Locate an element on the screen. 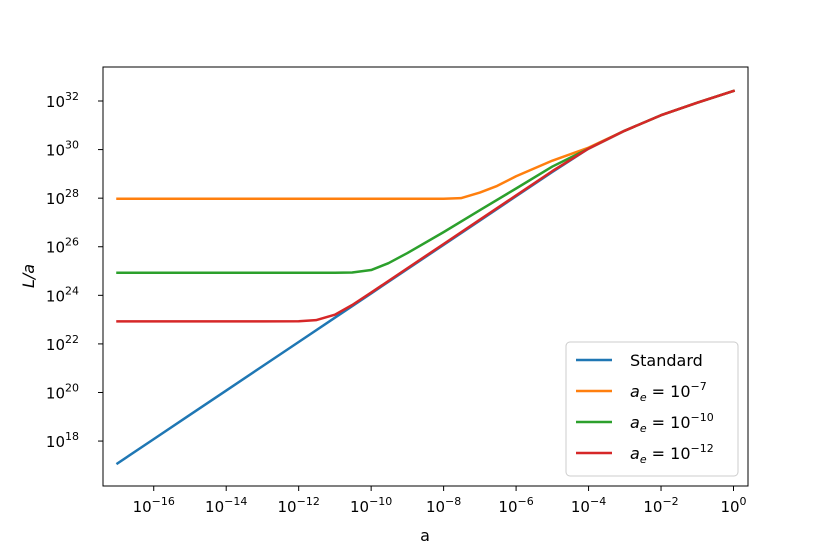 The height and width of the screenshot is (554, 830). legend-box is located at coordinates (652, 409).